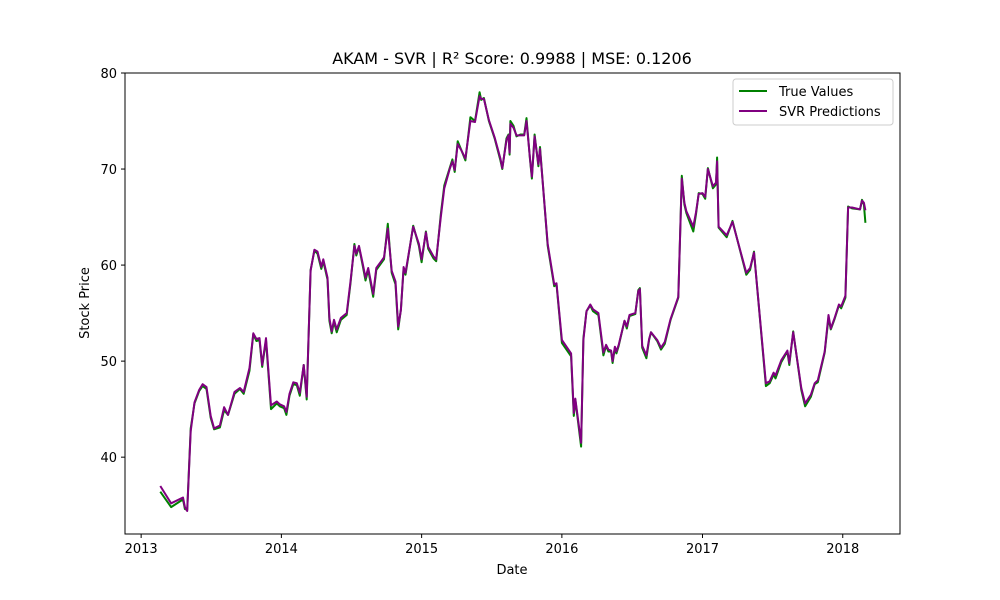 This screenshot has height=600, width=1000. What do you see at coordinates (108, 170) in the screenshot?
I see `y-tick-label: 70` at bounding box center [108, 170].